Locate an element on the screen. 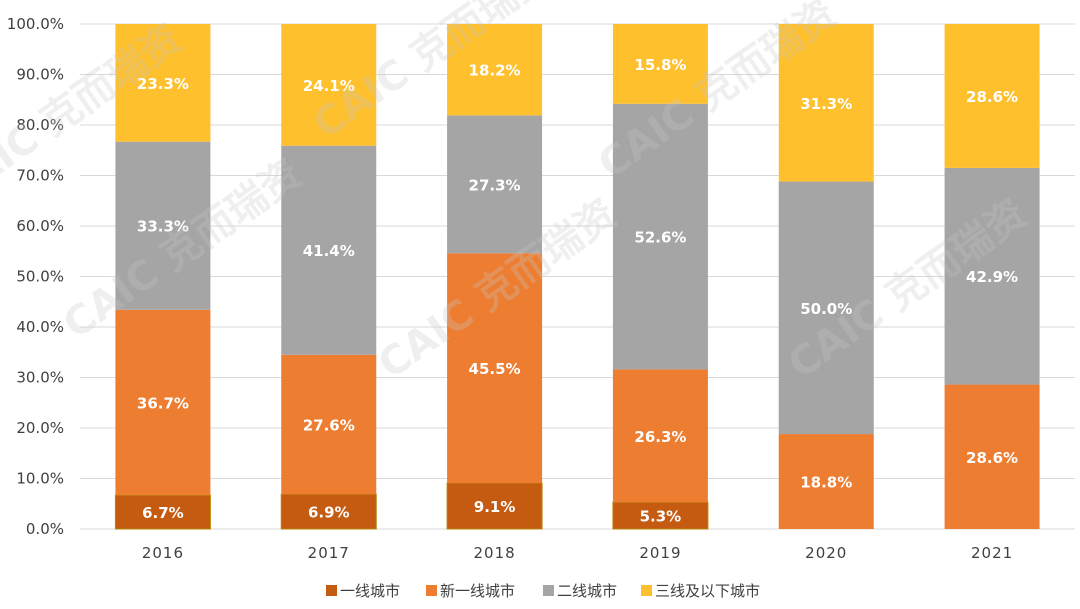  data-label: 6.7% is located at coordinates (163, 513).